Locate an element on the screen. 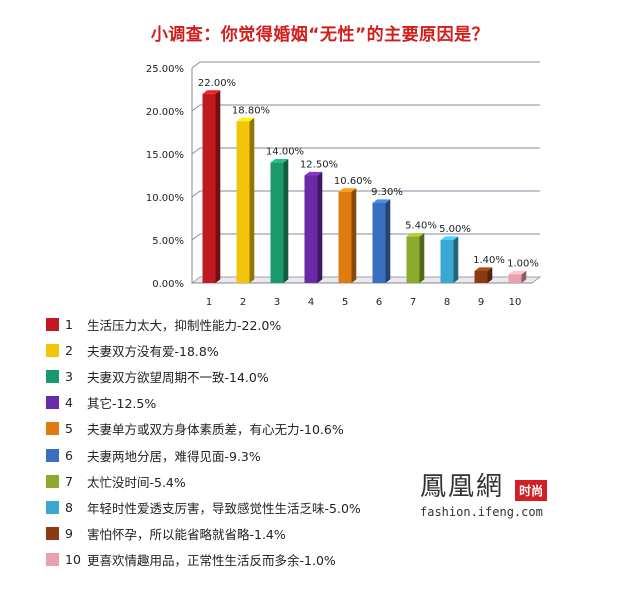  legend-number: 1 is located at coordinates (69, 324).